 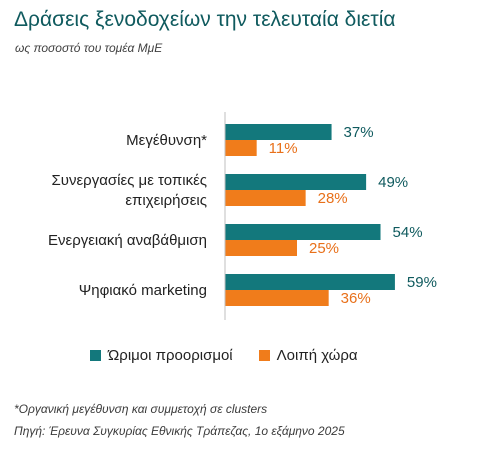 I want to click on category-label: Μεγέθυνση*, so click(x=166, y=140).